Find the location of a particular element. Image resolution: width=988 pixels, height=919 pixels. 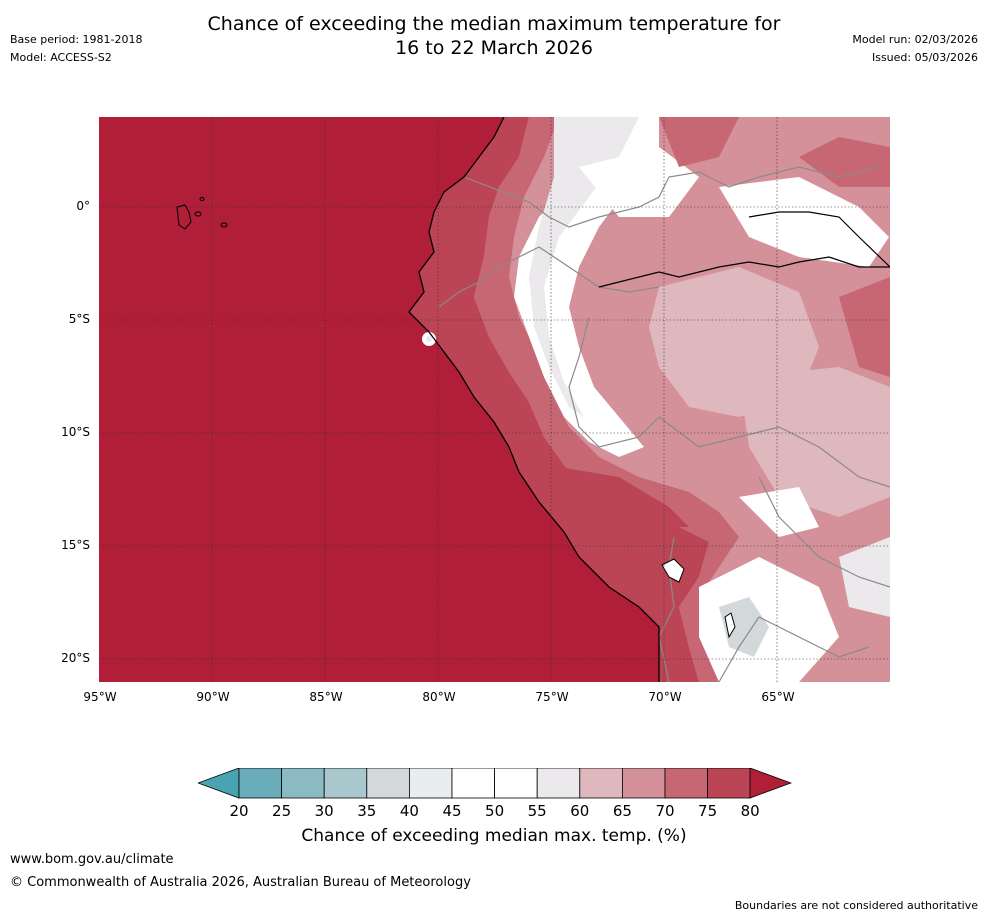

galapagos-santa-cruz is located at coordinates (198, 214).